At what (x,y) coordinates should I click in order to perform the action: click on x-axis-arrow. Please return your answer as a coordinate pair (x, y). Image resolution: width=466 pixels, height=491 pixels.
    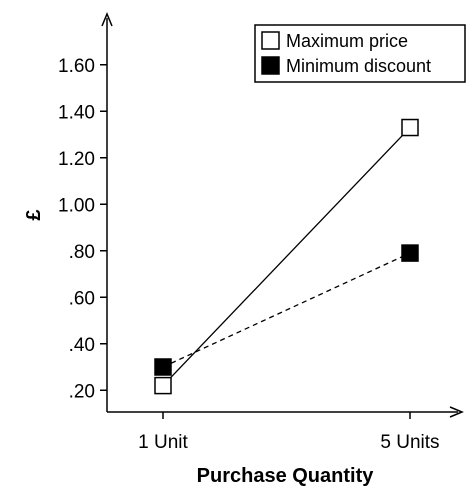
    Looking at the image, I should click on (456, 412).